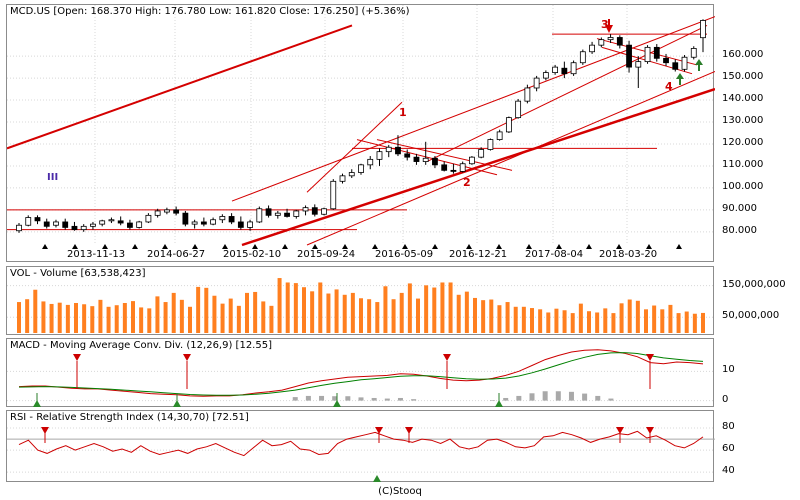 Image resolution: width=800 pixels, height=500 pixels. What do you see at coordinates (467, 182) in the screenshot?
I see `annotation-2: 2` at bounding box center [467, 182].